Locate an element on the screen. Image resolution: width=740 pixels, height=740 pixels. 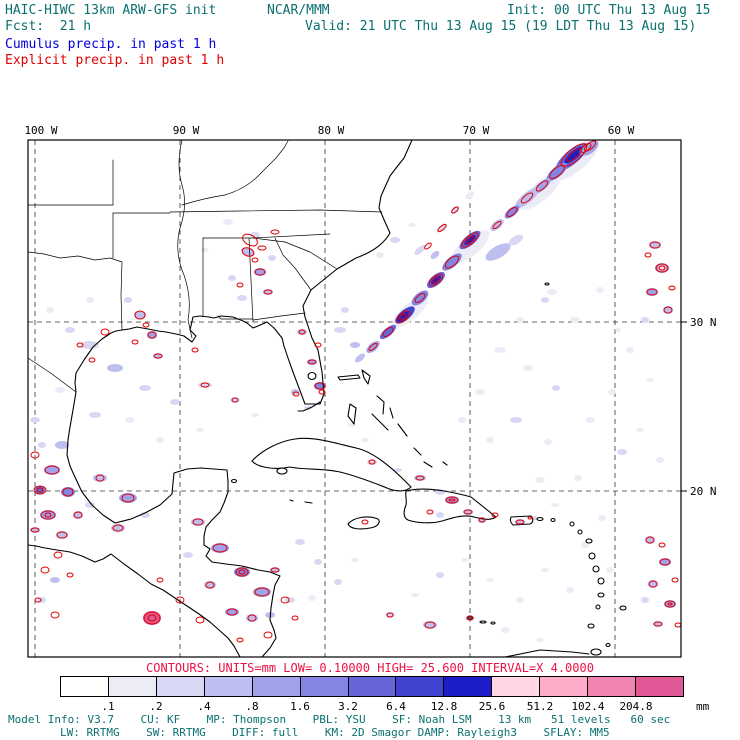
colorbar-tick-label: 25.6 is located at coordinates (492, 706).